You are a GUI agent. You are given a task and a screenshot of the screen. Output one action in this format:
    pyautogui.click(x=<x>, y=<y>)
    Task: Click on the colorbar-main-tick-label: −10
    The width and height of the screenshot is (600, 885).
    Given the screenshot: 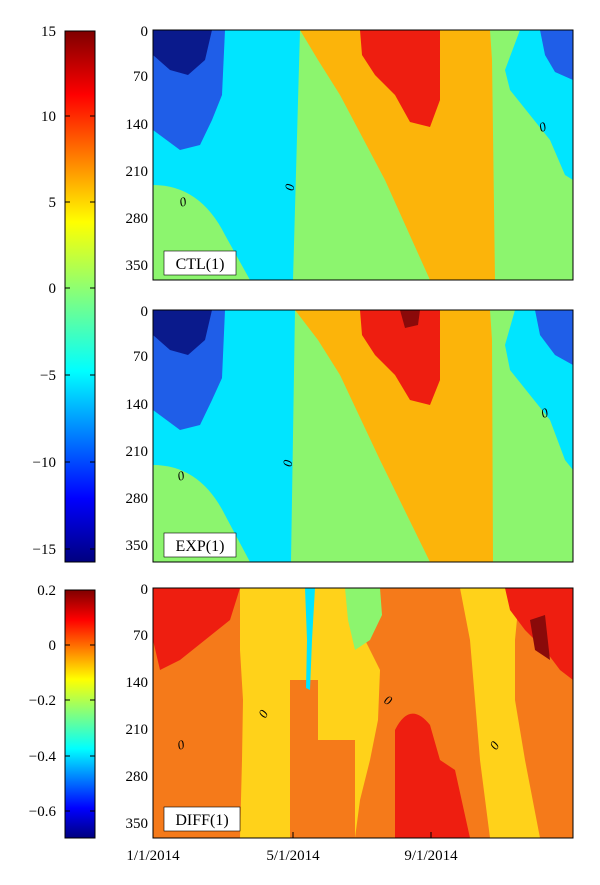 What is the action you would take?
    pyautogui.click(x=44, y=463)
    